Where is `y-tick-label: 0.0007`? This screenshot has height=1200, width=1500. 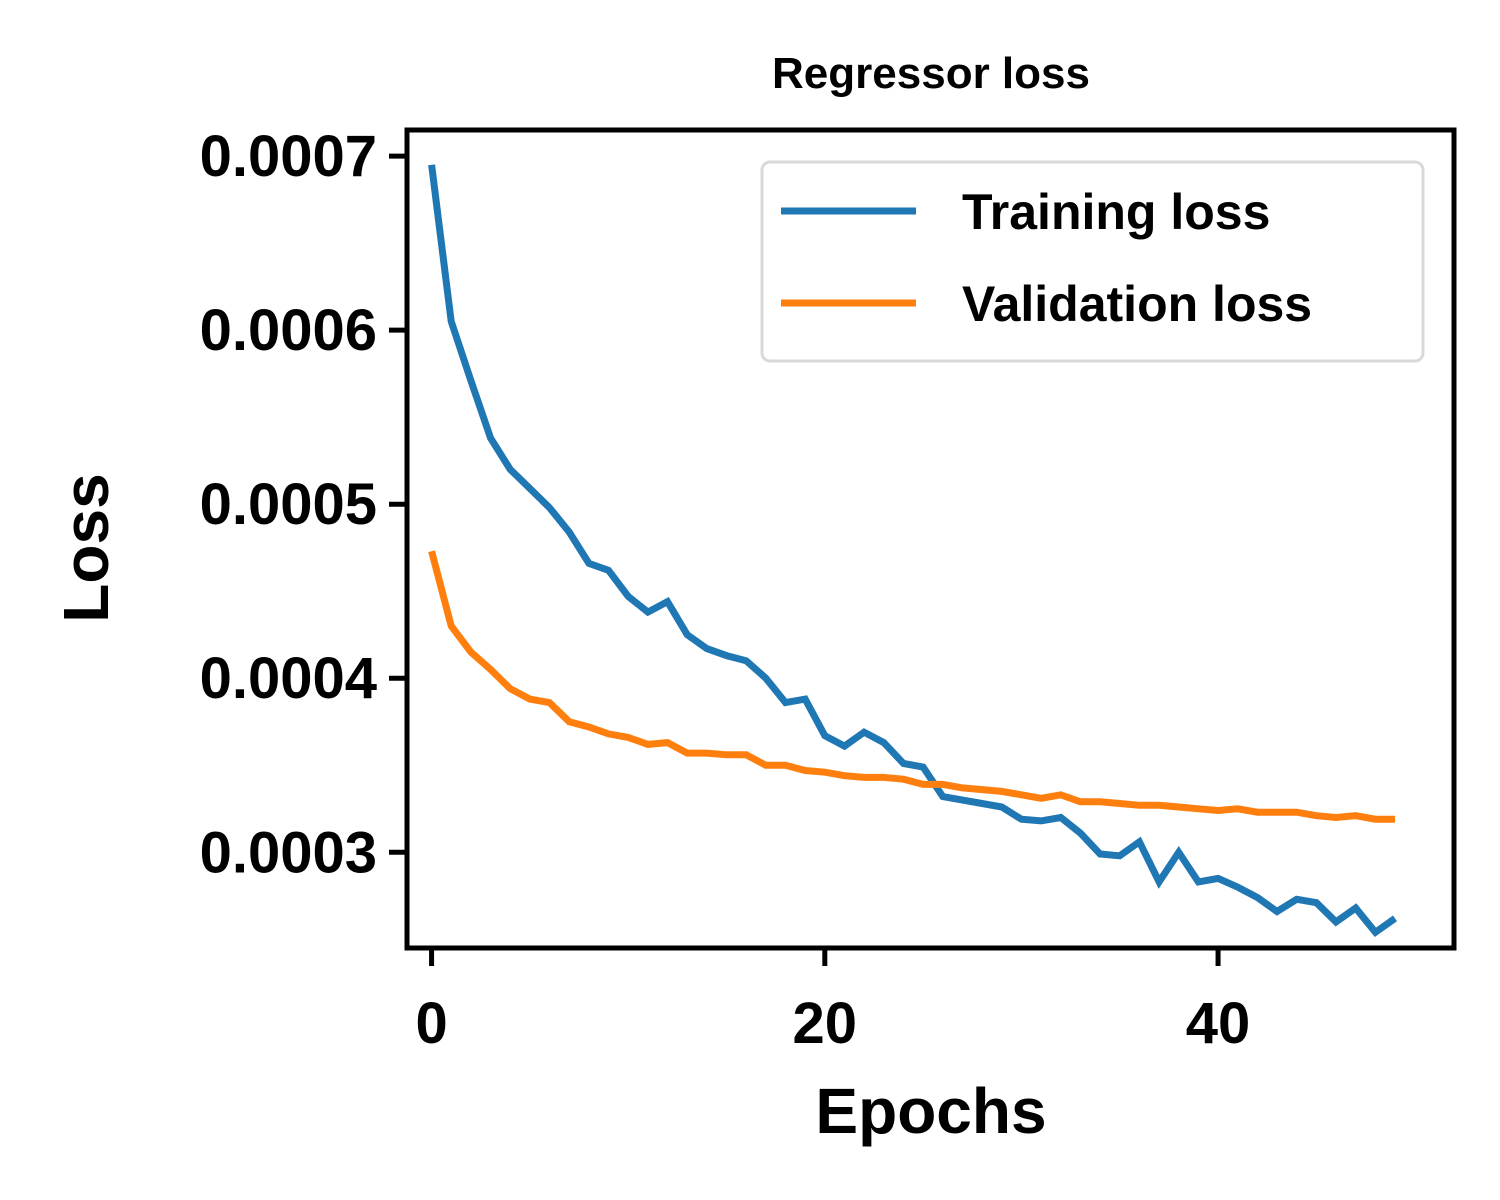 y-tick-label: 0.0007 is located at coordinates (288, 156).